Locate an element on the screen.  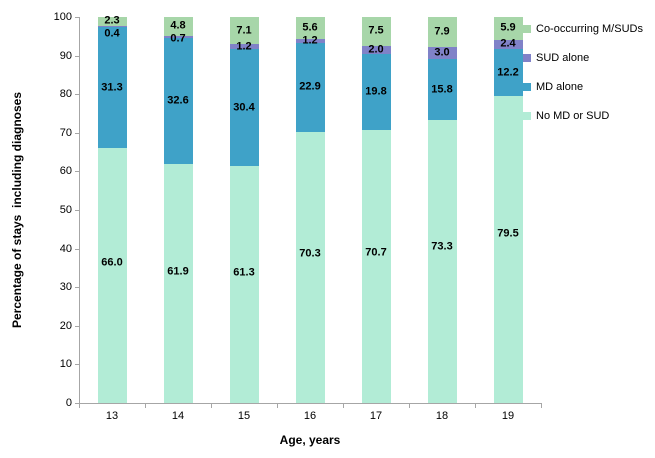
data-label-sud-alone: 2.4 is located at coordinates (508, 43).